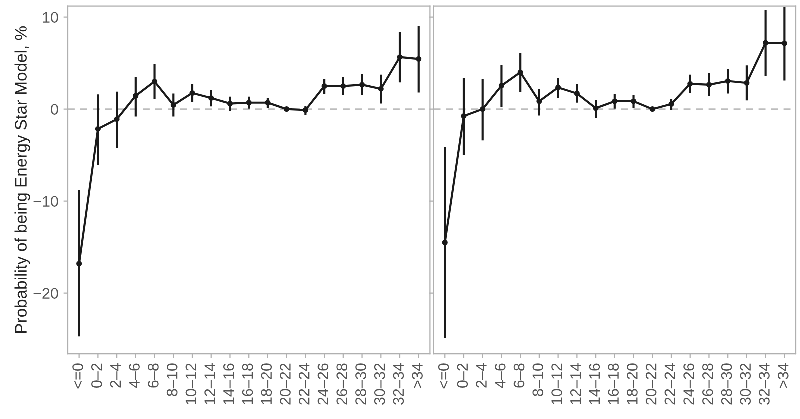  Describe the element at coordinates (46, 294) in the screenshot. I see `y-tick-label: −20` at that location.